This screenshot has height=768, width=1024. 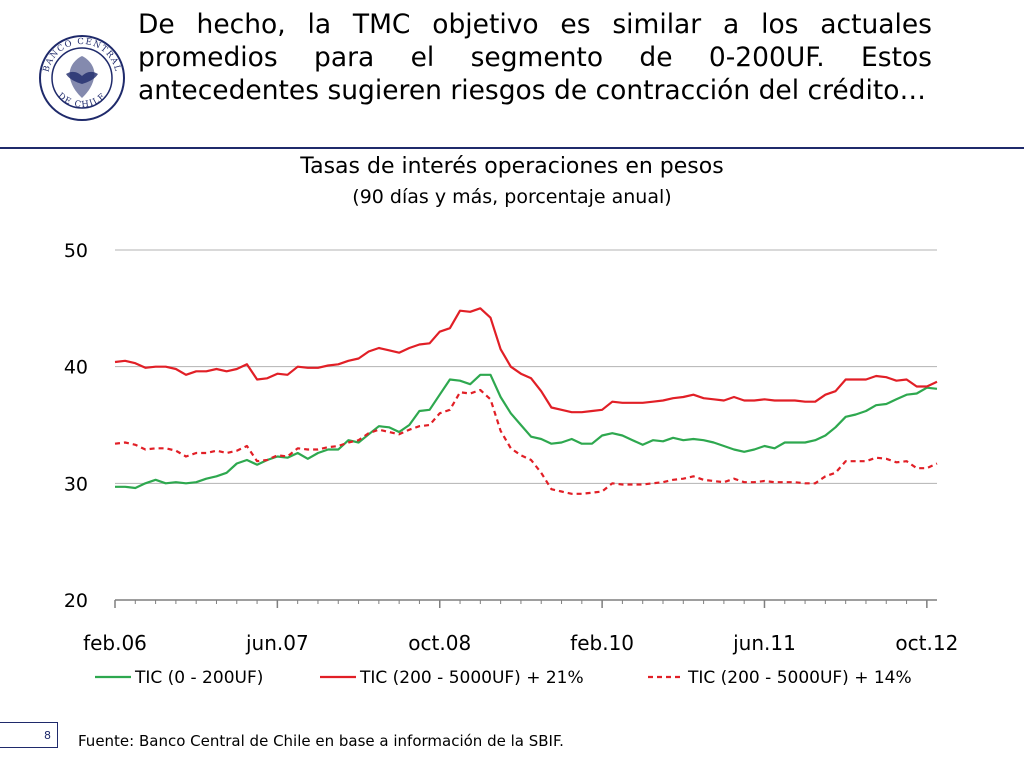 What do you see at coordinates (602, 643) in the screenshot?
I see `x-tick-label: feb.10` at bounding box center [602, 643].